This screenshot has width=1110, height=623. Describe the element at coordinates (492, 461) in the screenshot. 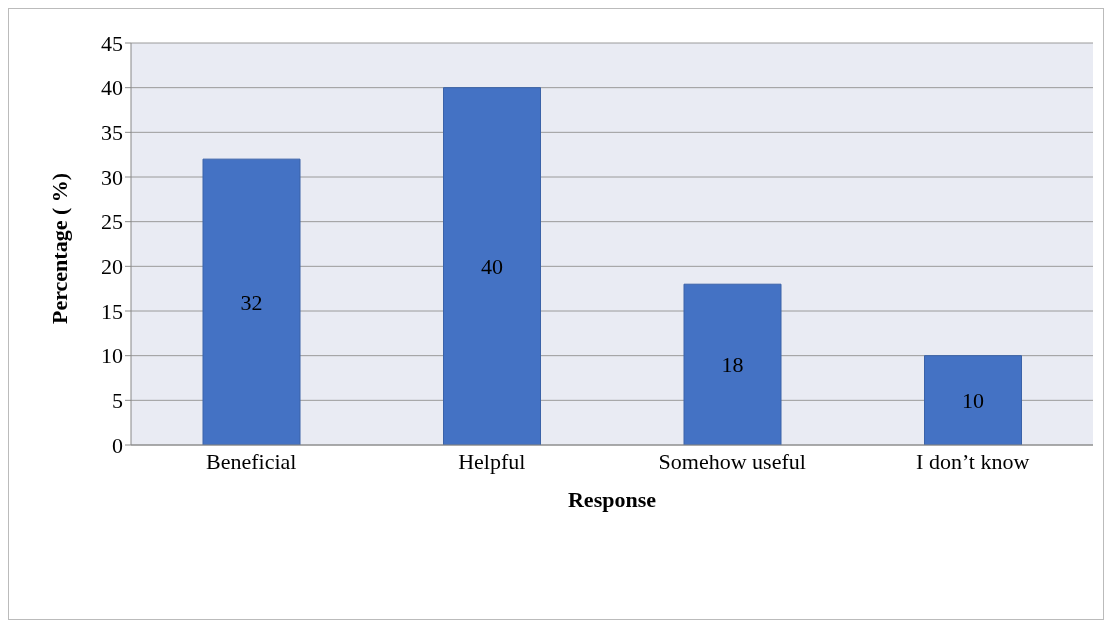

I see `x-tick-label: Helpful` at that location.